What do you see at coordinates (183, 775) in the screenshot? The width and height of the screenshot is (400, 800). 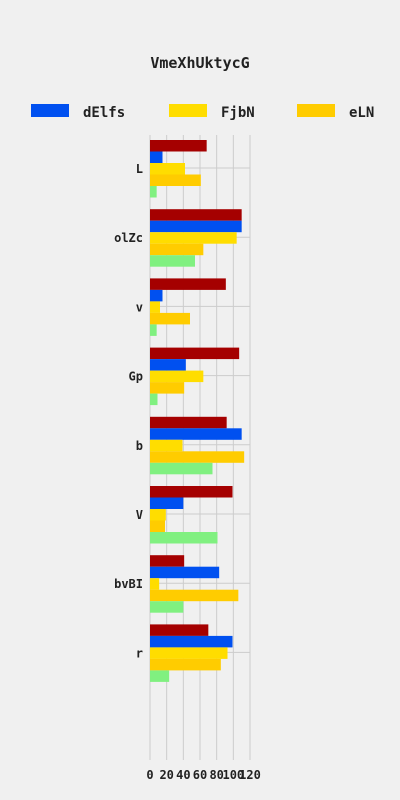 I see `x-tick-label-40: 40` at bounding box center [183, 775].